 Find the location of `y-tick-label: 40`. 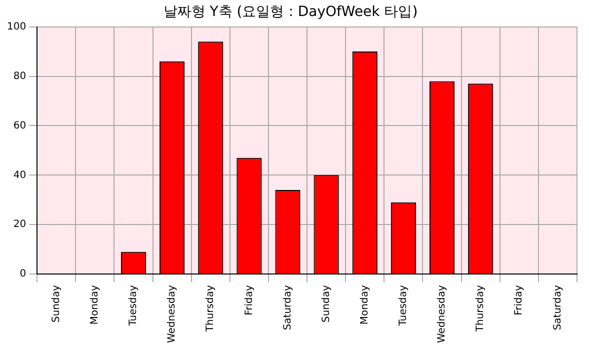

y-tick-label: 40 is located at coordinates (19, 175).